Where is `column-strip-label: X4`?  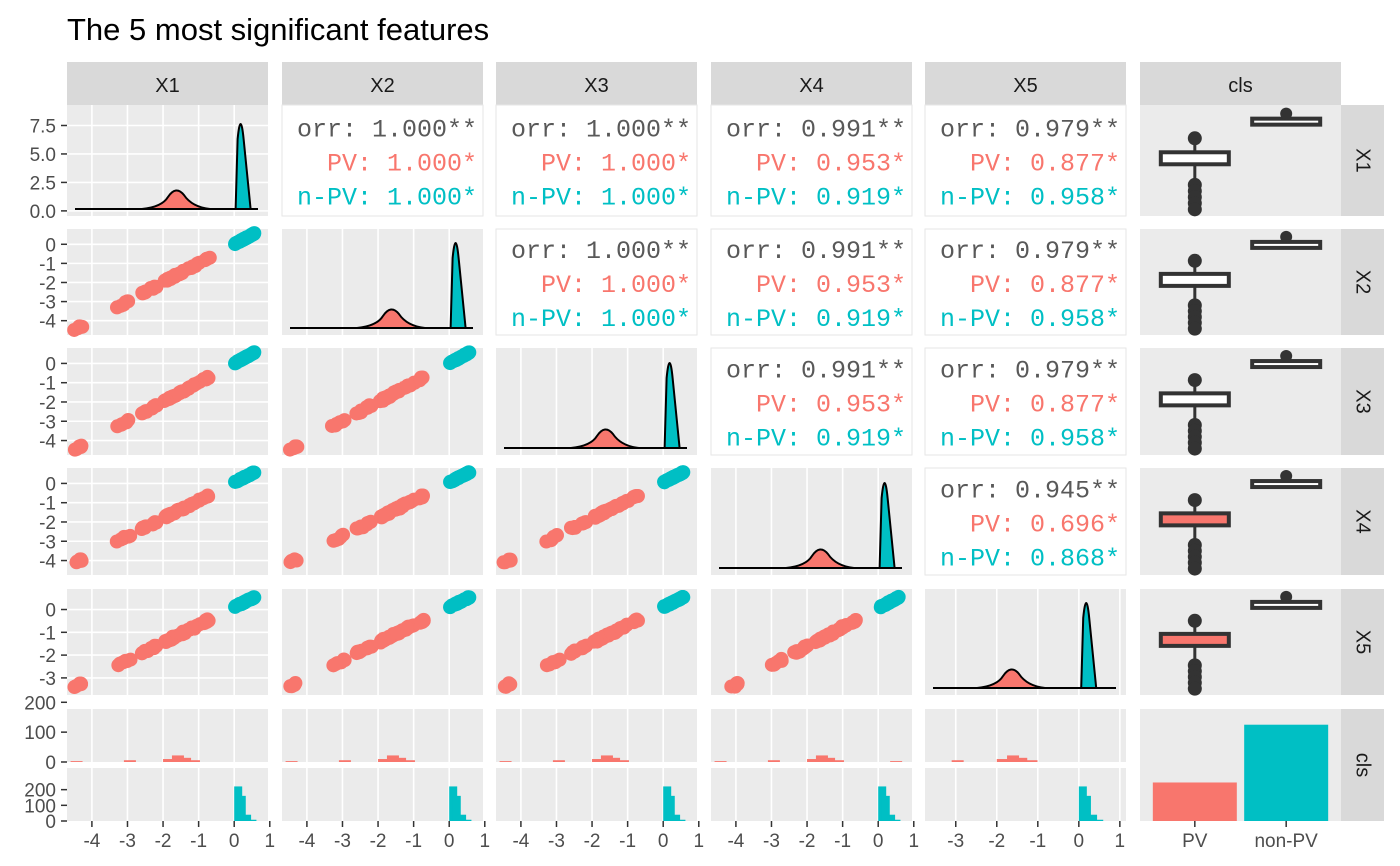
column-strip-label: X4 is located at coordinates (811, 86).